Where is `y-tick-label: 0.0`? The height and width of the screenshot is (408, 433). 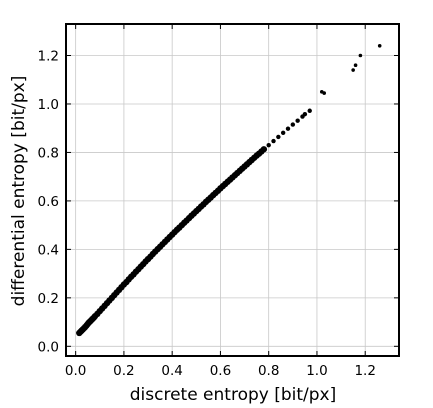 y-tick-label: 0.0 is located at coordinates (48, 347).